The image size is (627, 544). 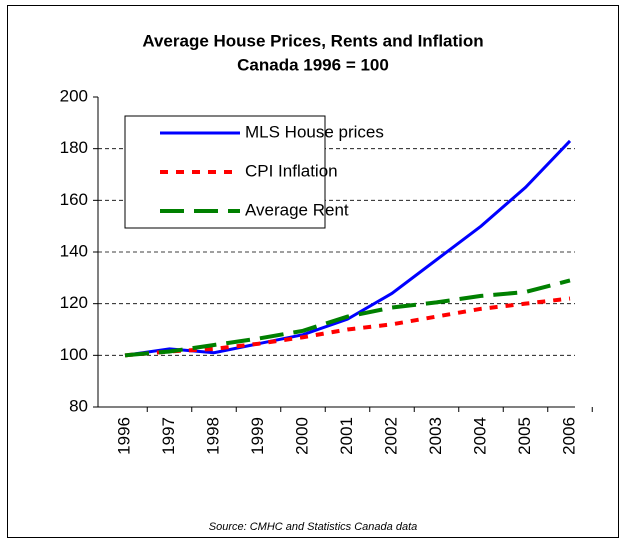 I want to click on x-tick-label: 2004, so click(x=479, y=436).